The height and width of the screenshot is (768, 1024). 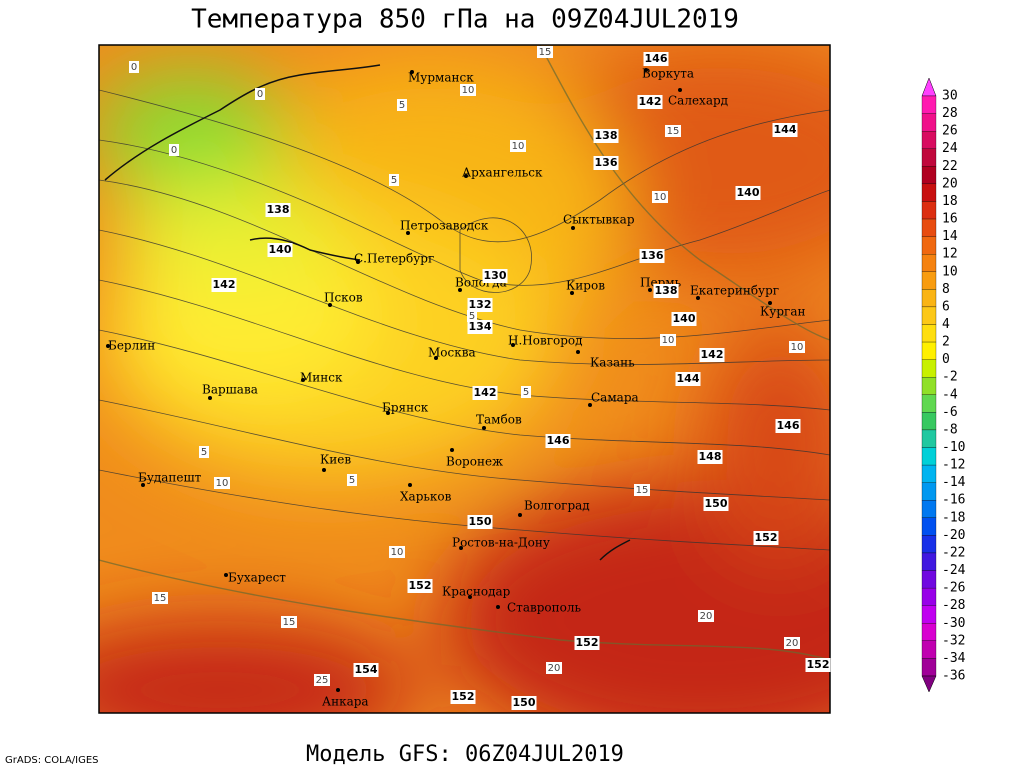 I want to click on colorbar-label: 26, so click(x=950, y=131).